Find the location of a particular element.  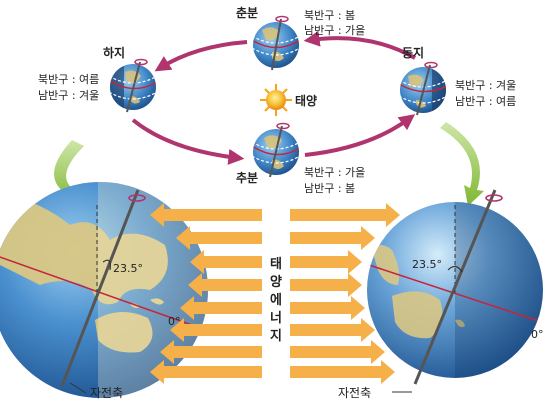

sun-label: 태양 is located at coordinates (306, 100).